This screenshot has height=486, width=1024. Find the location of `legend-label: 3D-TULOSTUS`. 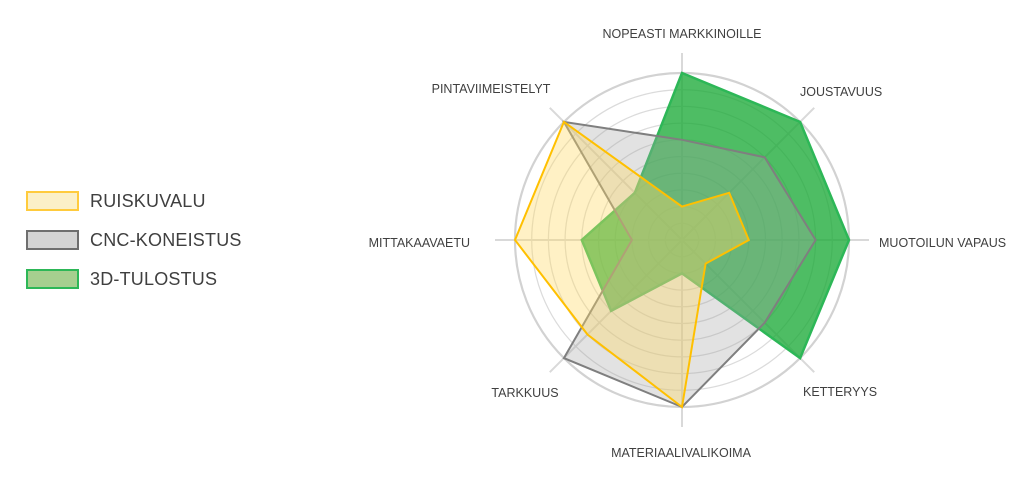

legend-label: 3D-TULOSTUS is located at coordinates (154, 278).